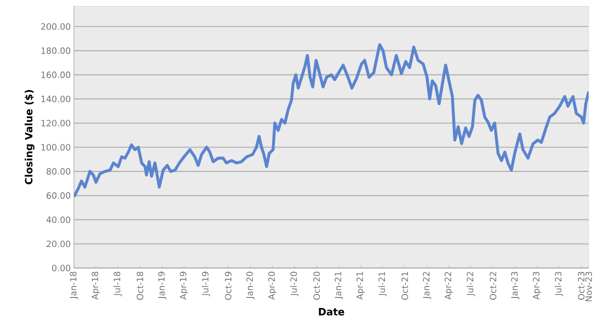 Image resolution: width=600 pixels, height=322 pixels. I want to click on y-tick-label: 40.00, so click(58, 219).